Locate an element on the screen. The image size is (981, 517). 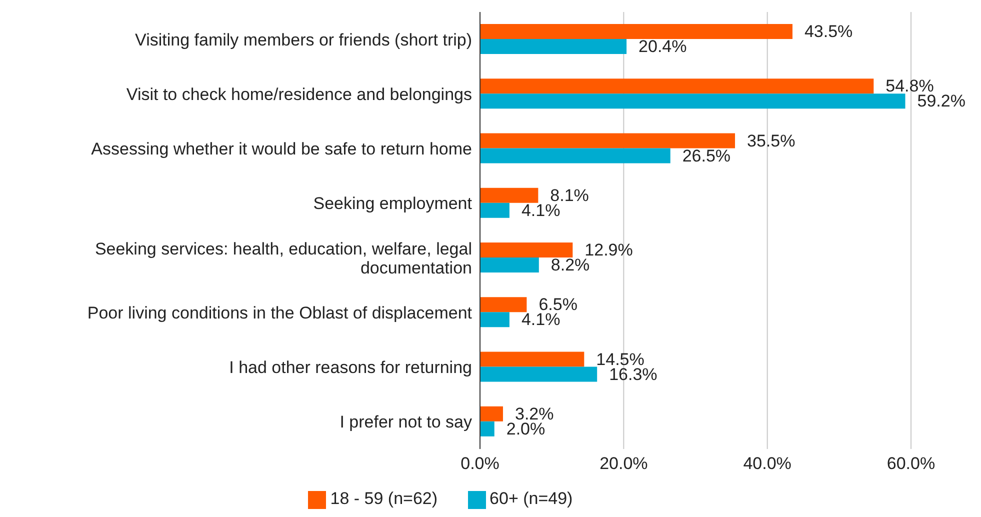
data-label: 26.5% is located at coordinates (706, 156).